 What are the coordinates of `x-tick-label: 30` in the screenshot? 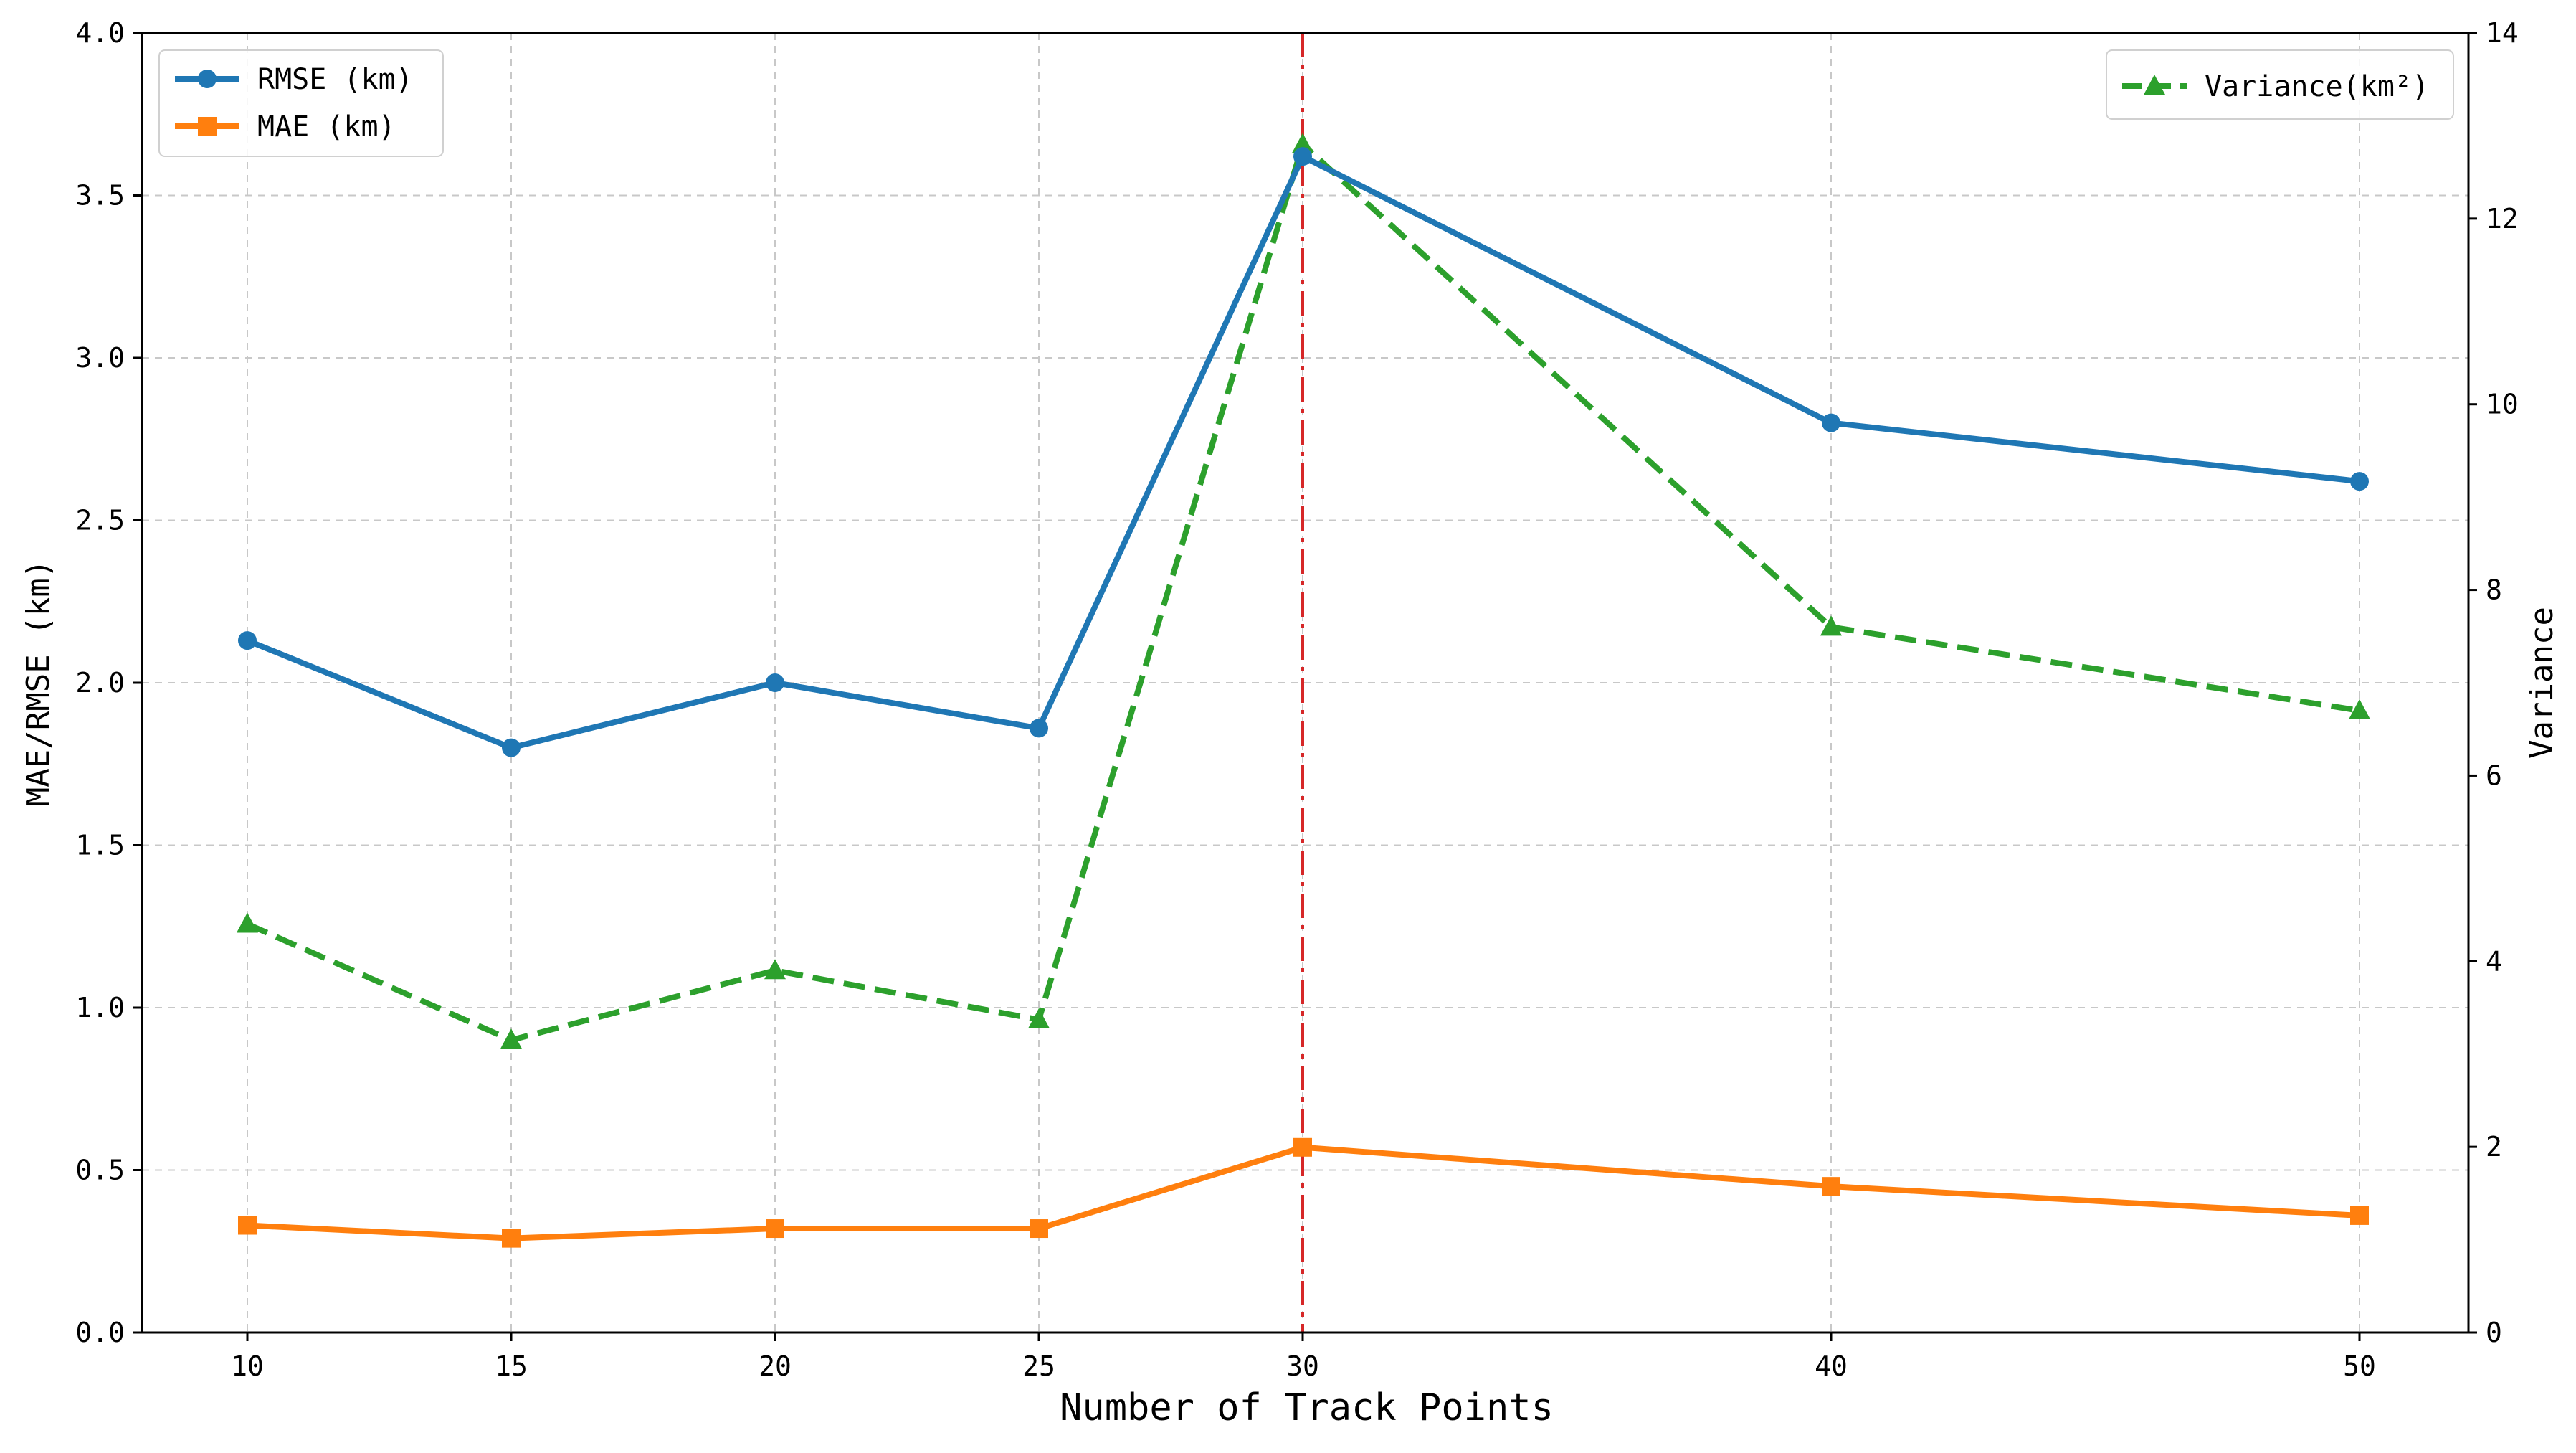 It's located at (1302, 1366).